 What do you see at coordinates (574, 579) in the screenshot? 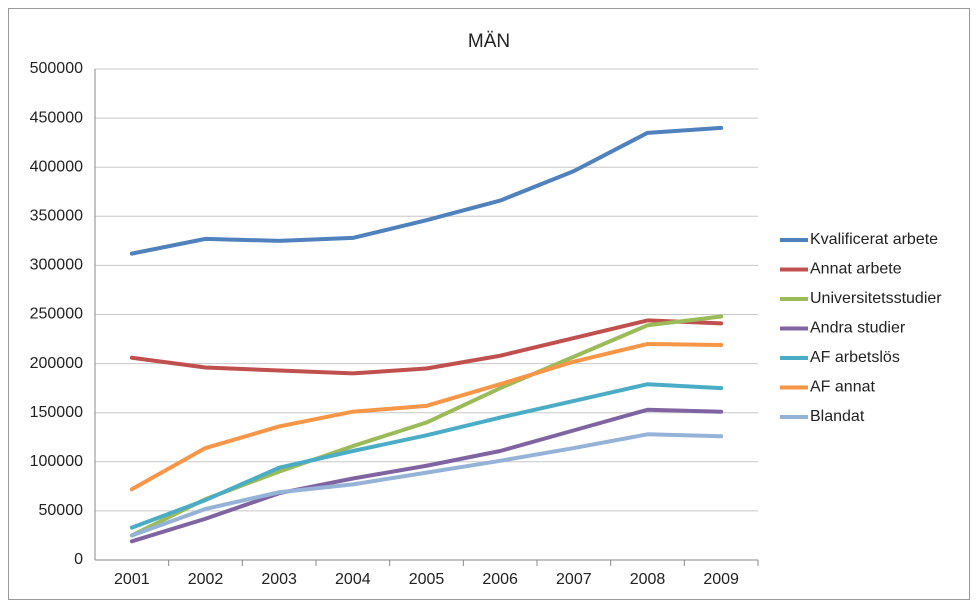
I see `x-tick-label: 2007` at bounding box center [574, 579].